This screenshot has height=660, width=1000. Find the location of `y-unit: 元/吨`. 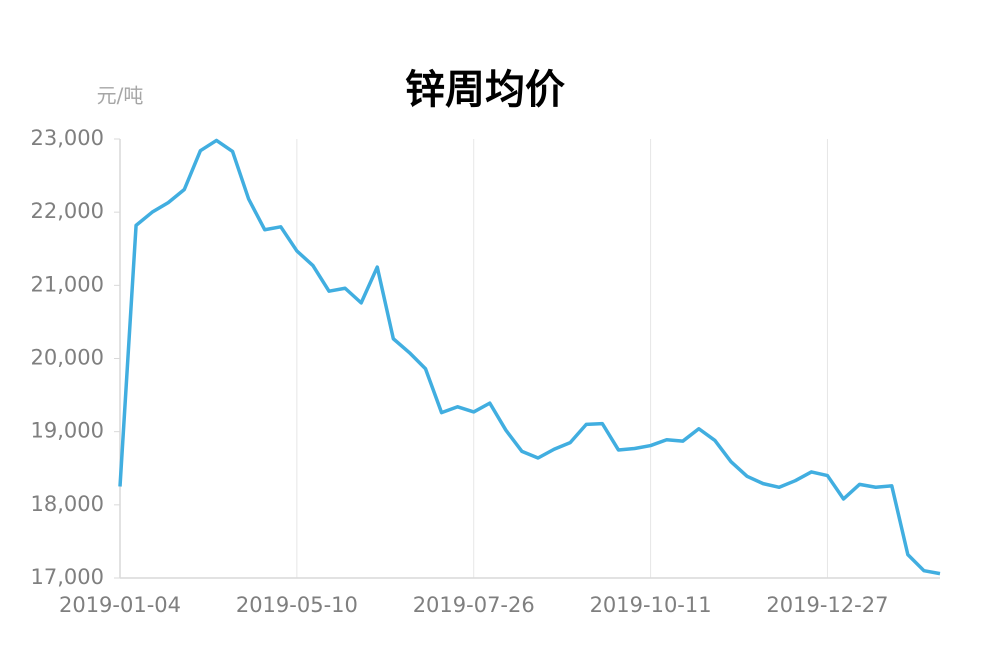

y-unit: 元/吨 is located at coordinates (120, 96).